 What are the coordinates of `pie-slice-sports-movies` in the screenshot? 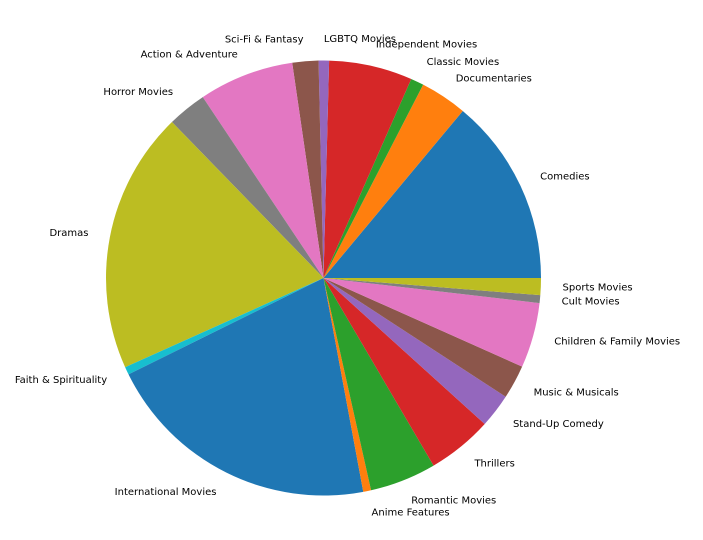 It's located at (432, 287).